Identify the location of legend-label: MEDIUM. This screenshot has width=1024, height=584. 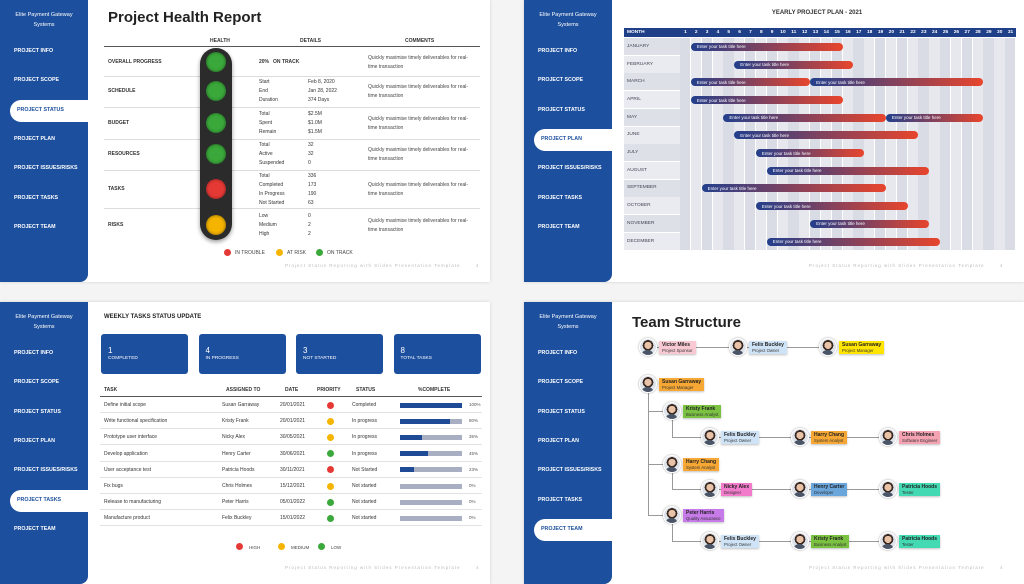
(300, 547).